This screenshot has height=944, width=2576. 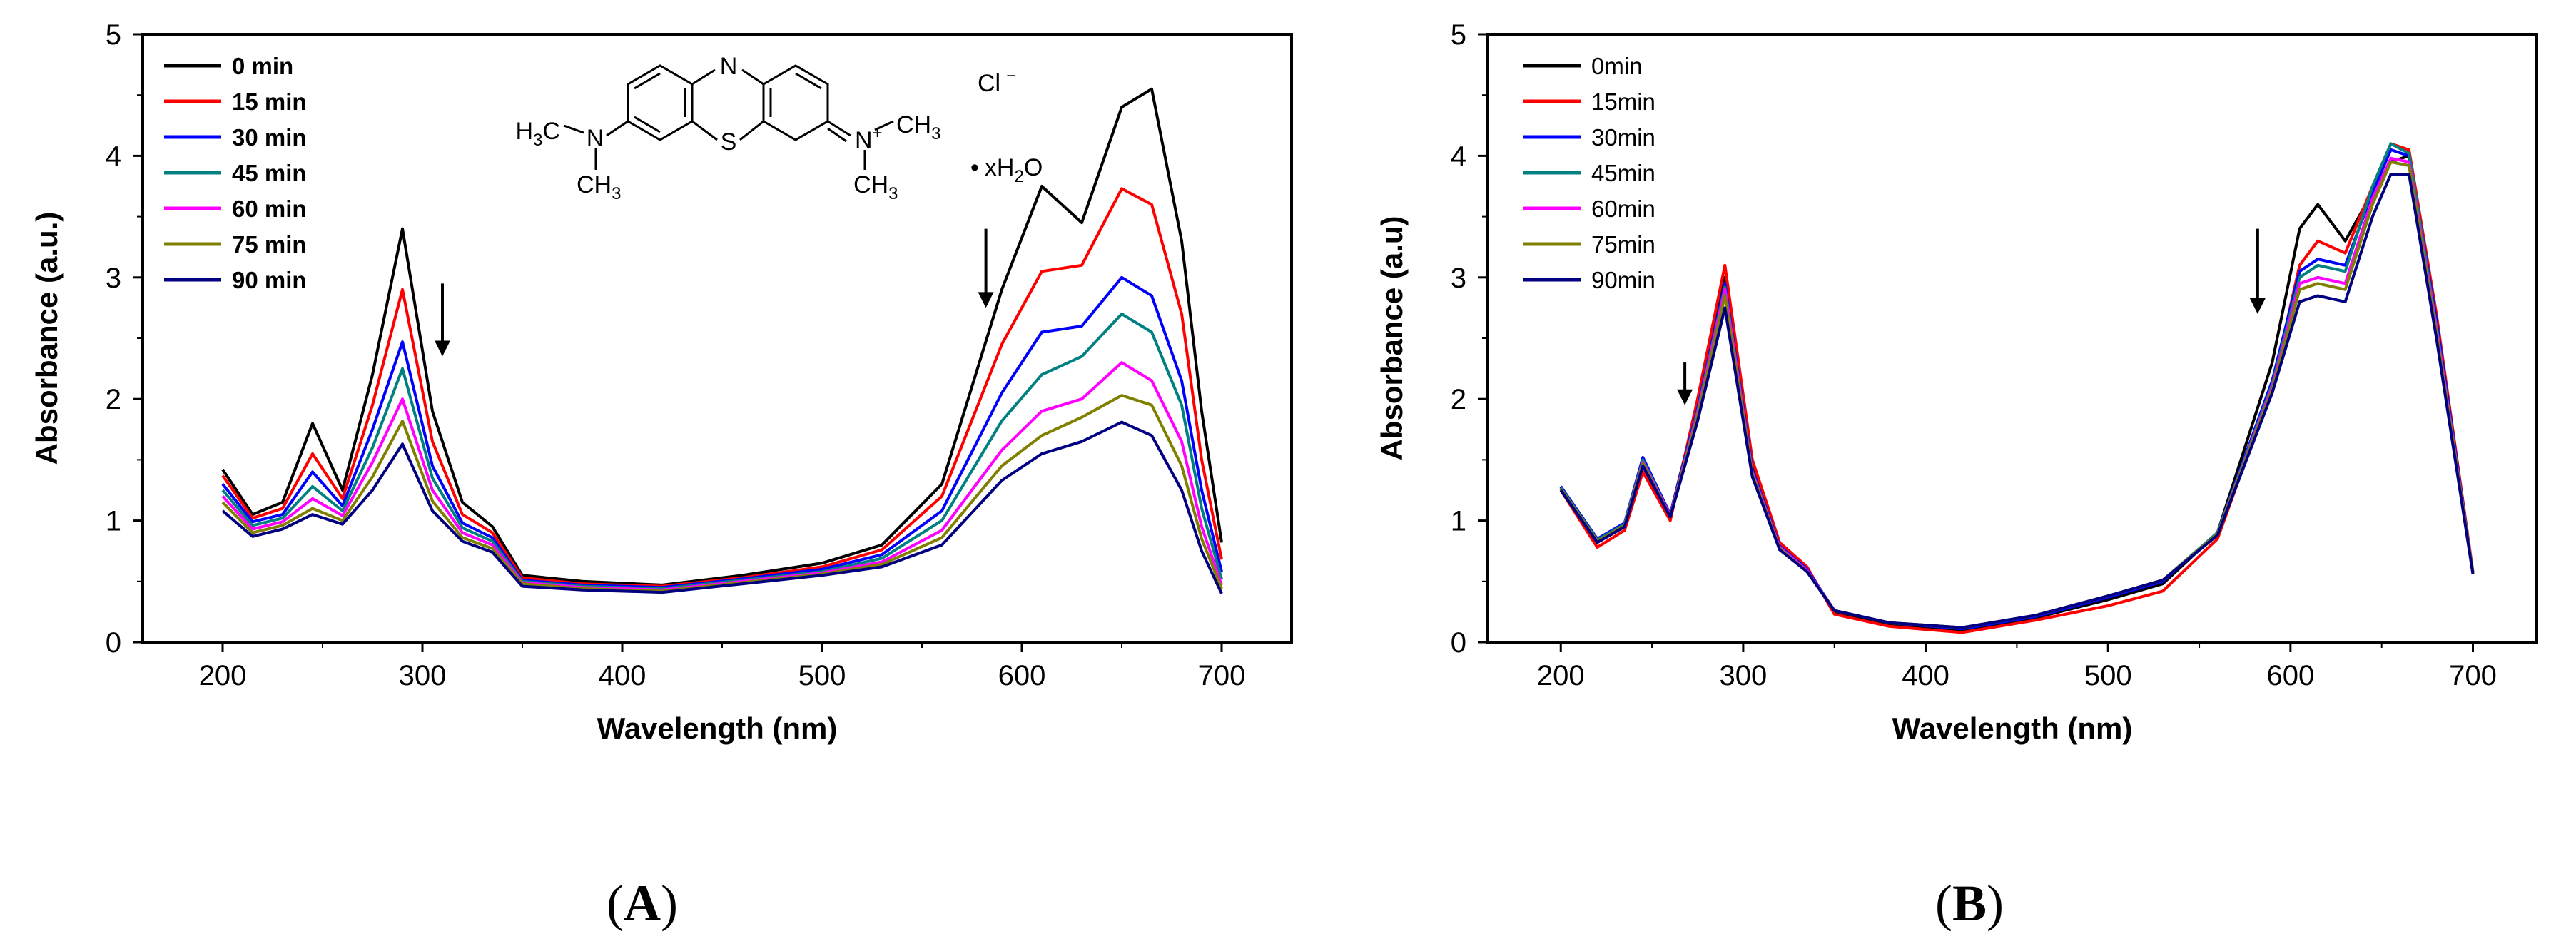 I want to click on panel-b-legend-label-4: 60min, so click(x=1623, y=209).